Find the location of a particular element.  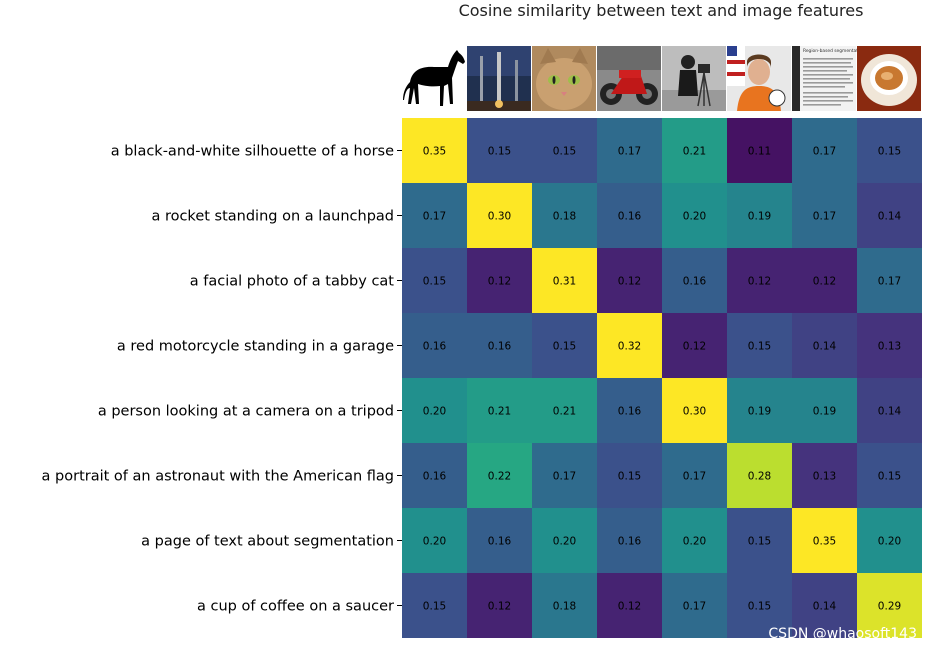

rocket-thumbnail is located at coordinates (499, 78).